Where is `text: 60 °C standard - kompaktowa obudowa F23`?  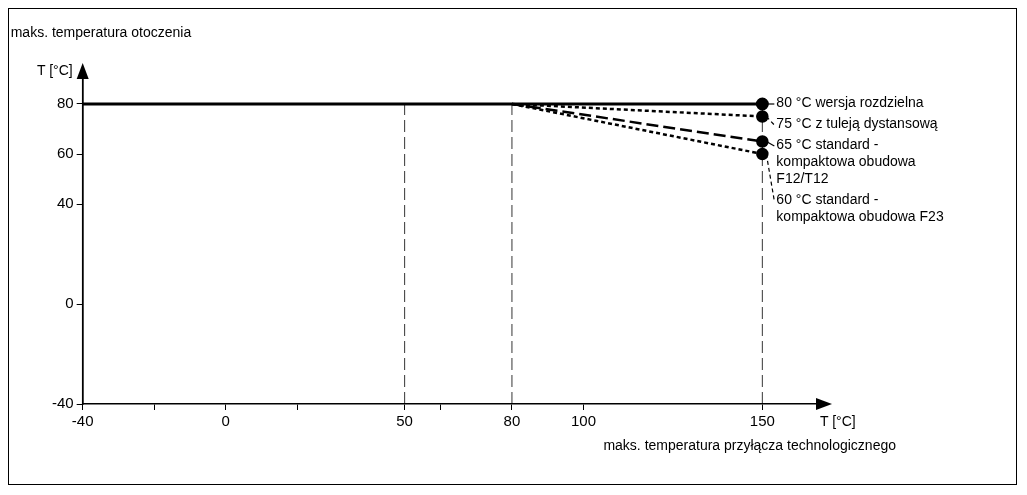 text: 60 °C standard - kompaktowa obudowa F23 is located at coordinates (860, 207).